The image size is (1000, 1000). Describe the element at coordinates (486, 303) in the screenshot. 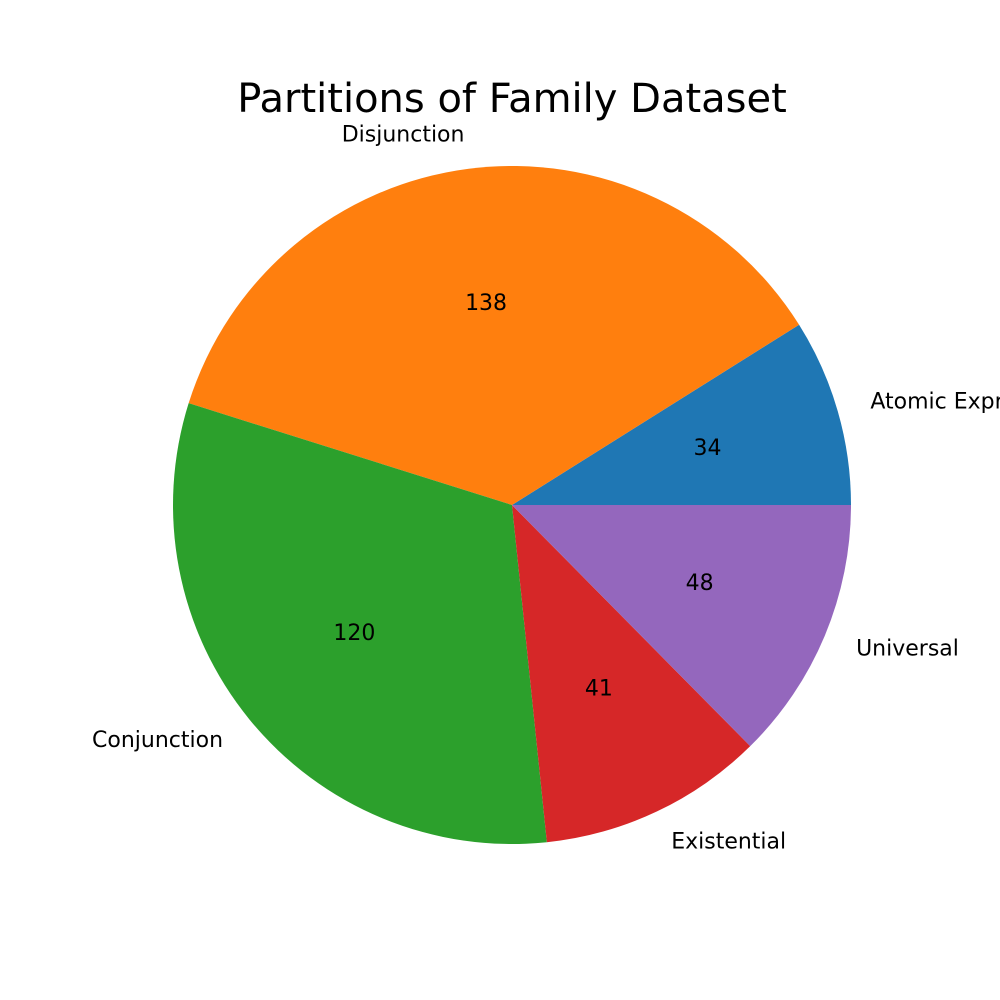

I see `pie-value-disjunction: 138` at that location.